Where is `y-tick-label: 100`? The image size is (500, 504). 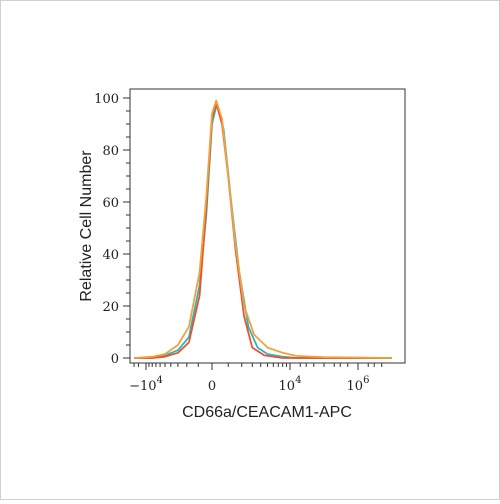
y-tick-label: 100 is located at coordinates (106, 99).